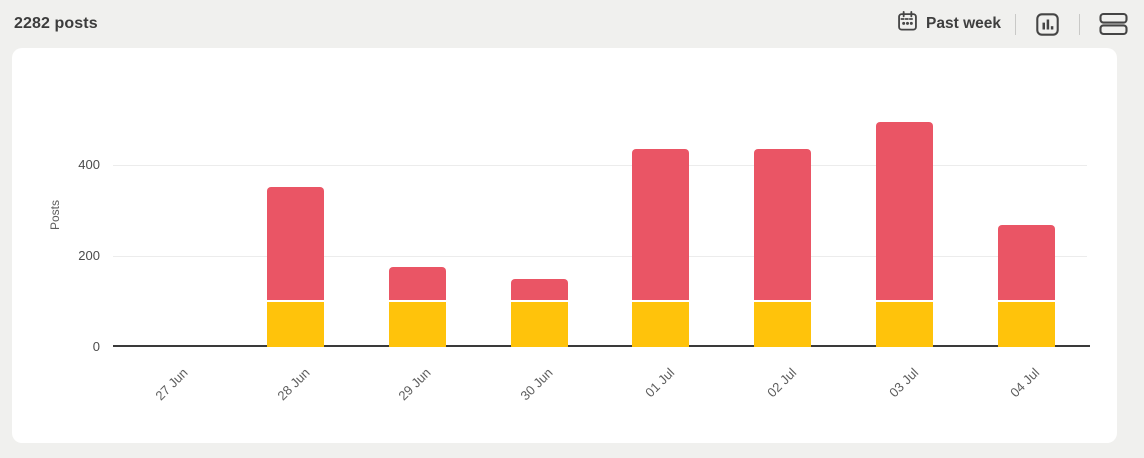 The width and height of the screenshot is (1144, 458). I want to click on chart-view-button, so click(1047, 24).